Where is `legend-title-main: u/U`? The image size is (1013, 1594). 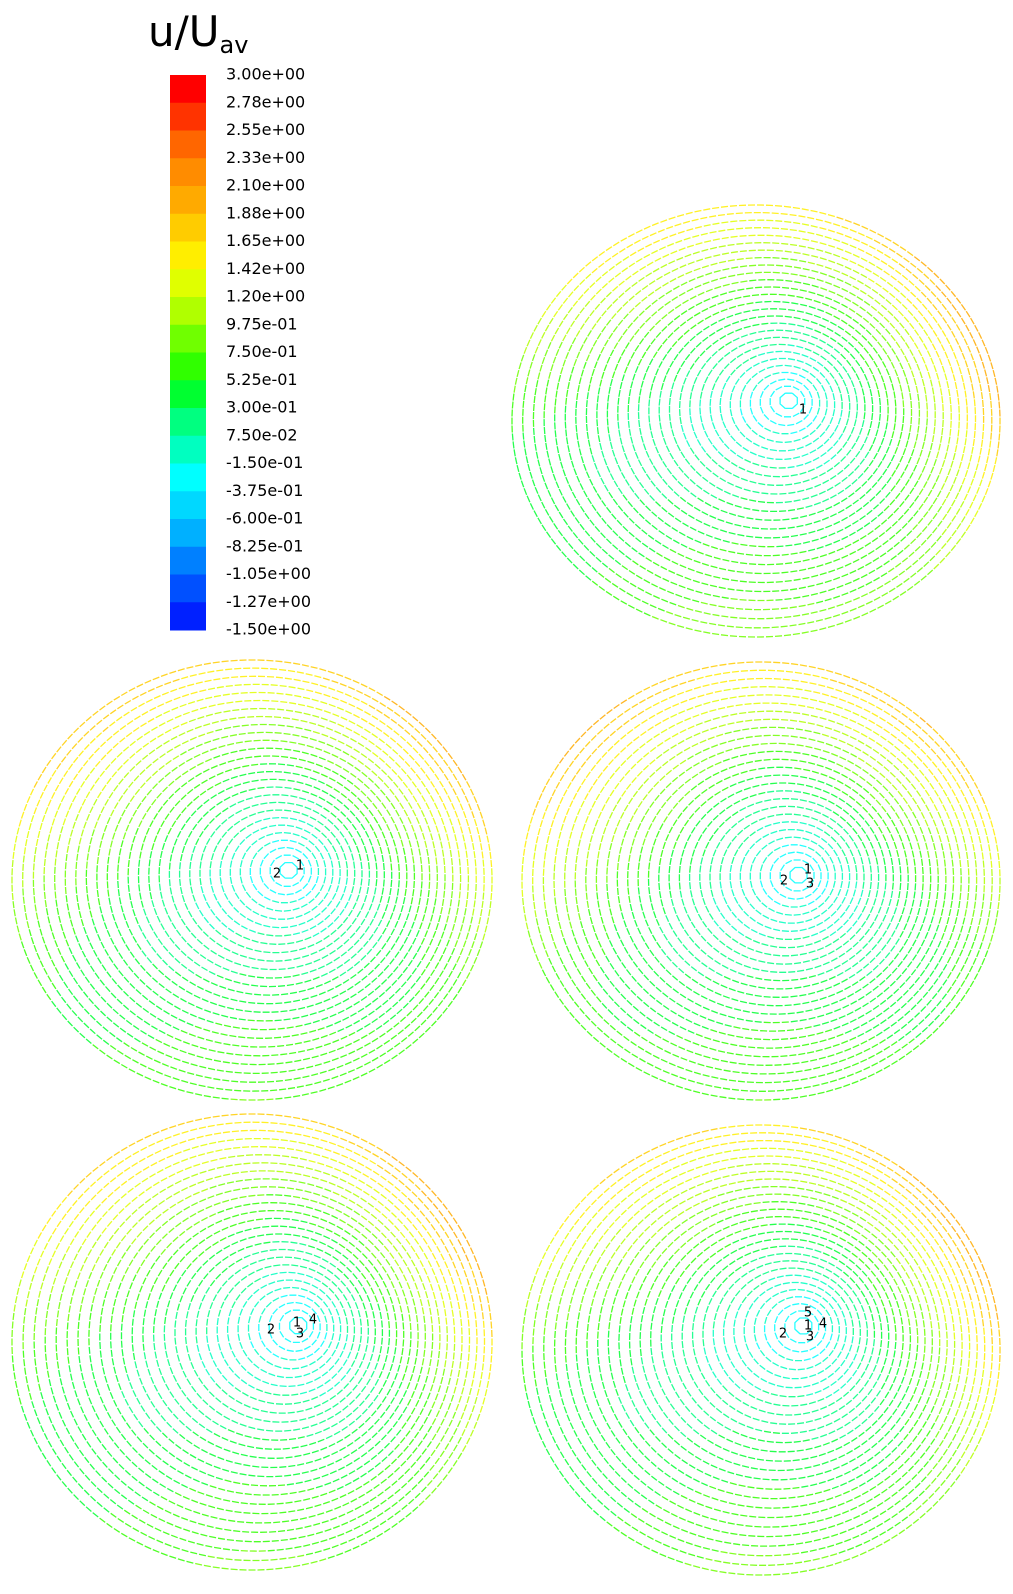 legend-title-main: u/U is located at coordinates (184, 31).